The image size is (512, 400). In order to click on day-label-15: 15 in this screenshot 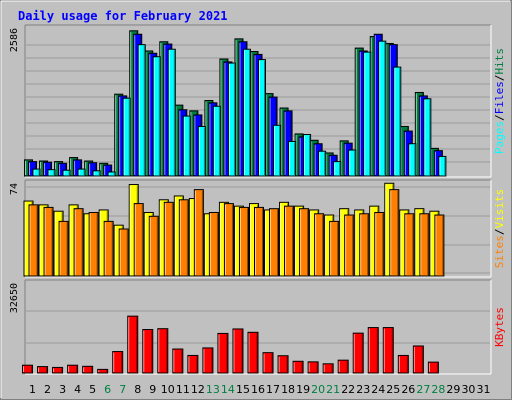, I will do `click(243, 389)`.